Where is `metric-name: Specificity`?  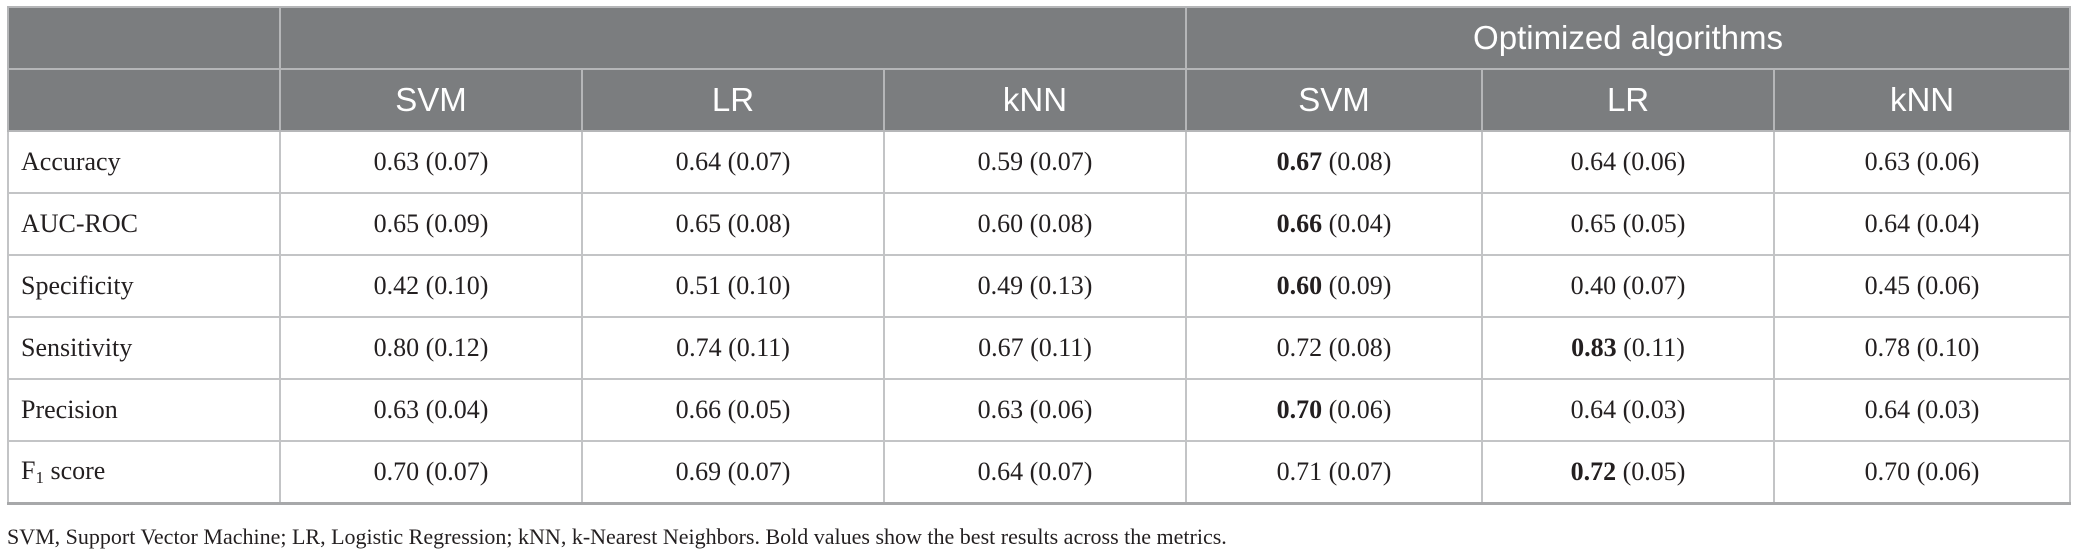 metric-name: Specificity is located at coordinates (77, 285).